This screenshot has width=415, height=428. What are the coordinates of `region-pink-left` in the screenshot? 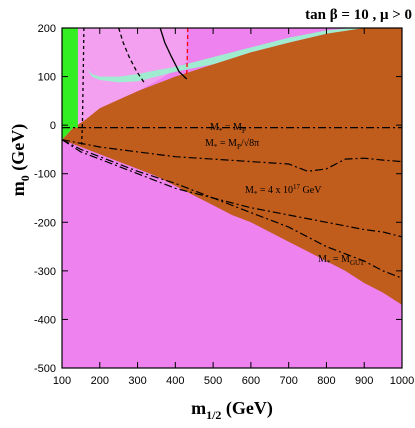 It's located at (124, 84).